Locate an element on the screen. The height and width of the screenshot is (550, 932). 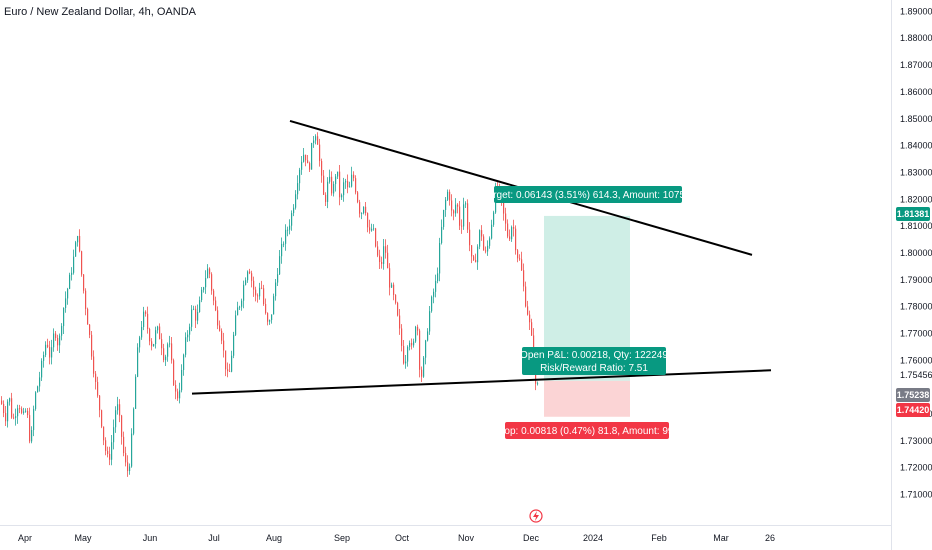
current-price-text: 1.81381 is located at coordinates (913, 214).